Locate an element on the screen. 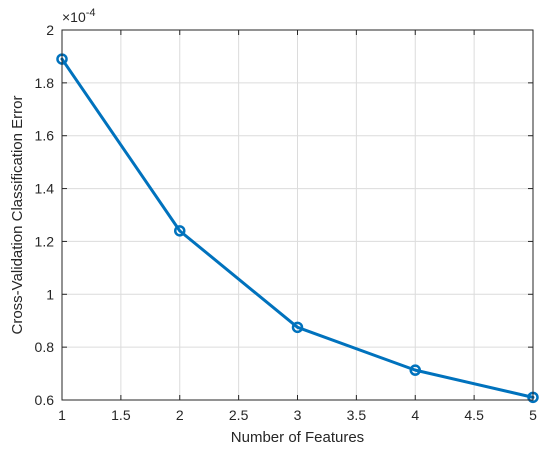 This screenshot has width=550, height=452. y-tick-label: 0.6 is located at coordinates (45, 400).